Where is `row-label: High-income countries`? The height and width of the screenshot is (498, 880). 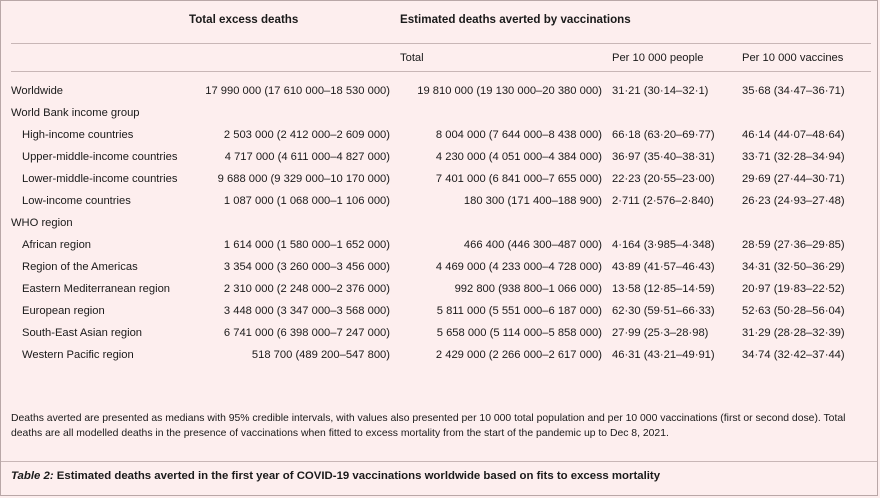 row-label: High-income countries is located at coordinates (78, 135).